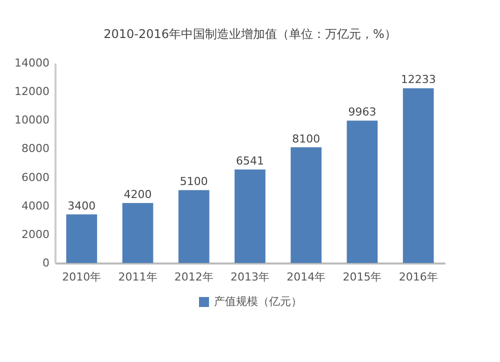 The width and height of the screenshot is (500, 362). What do you see at coordinates (138, 277) in the screenshot?
I see `x-tick-label: 2011年` at bounding box center [138, 277].